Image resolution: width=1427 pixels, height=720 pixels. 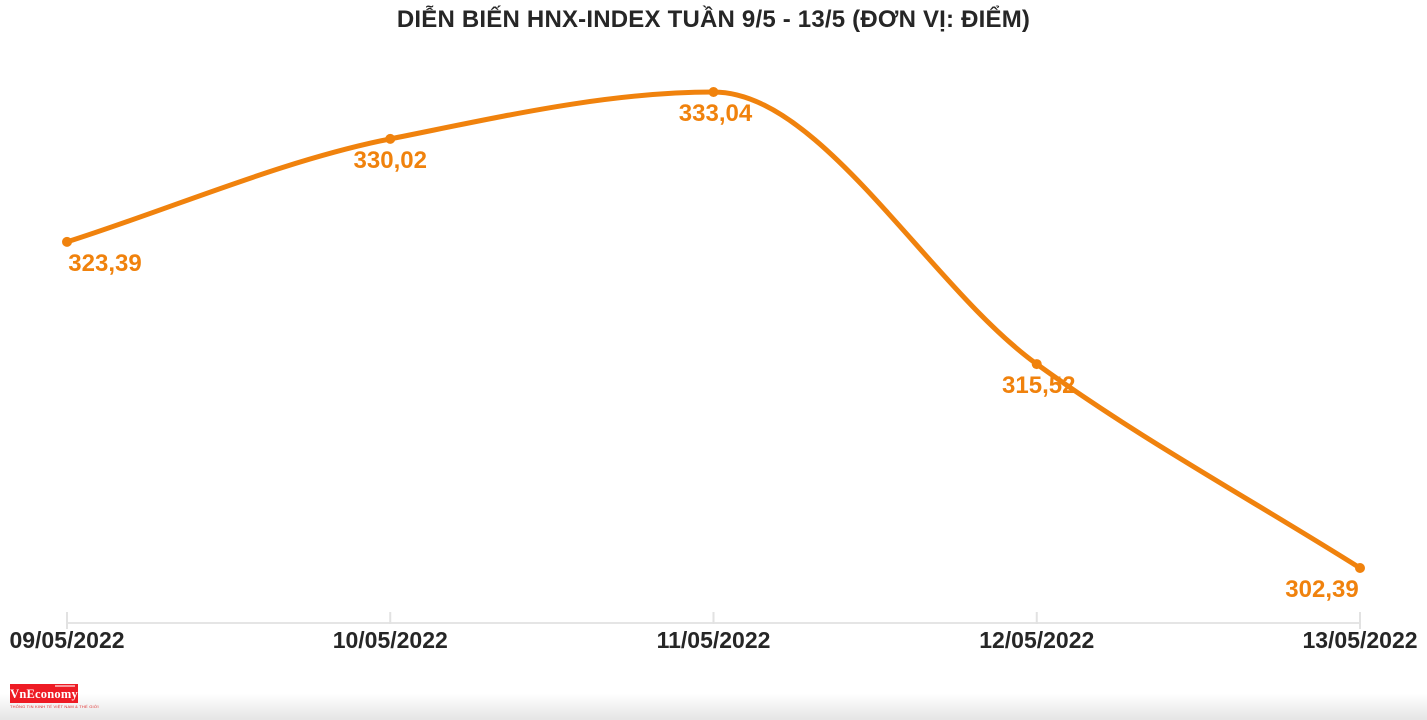 What do you see at coordinates (1321, 589) in the screenshot?
I see `data-point-label: 302,39` at bounding box center [1321, 589].